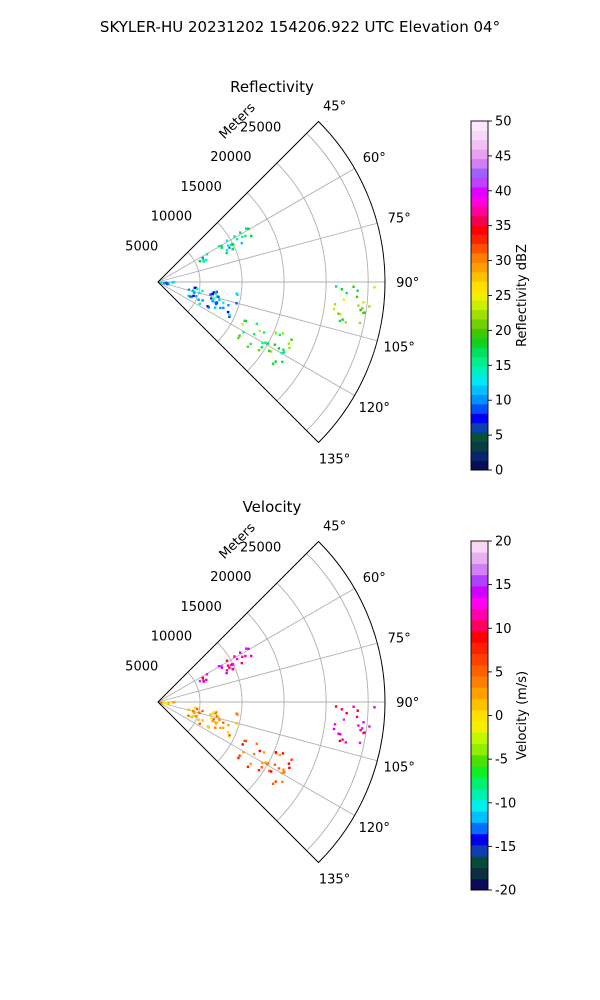 The image size is (600, 1000). Describe the element at coordinates (141, 246) in the screenshot. I see `radial-tick-label: 5000` at that location.